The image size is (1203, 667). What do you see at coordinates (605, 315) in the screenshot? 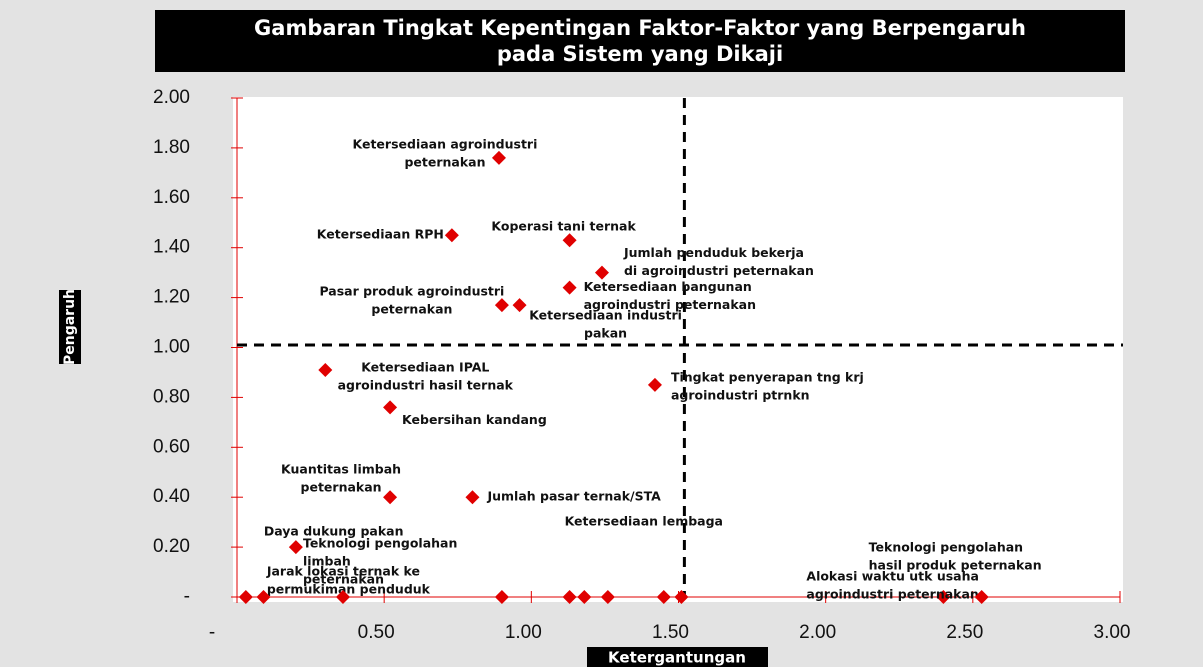
I see `point-label: Ketersediaan industri` at bounding box center [605, 315].